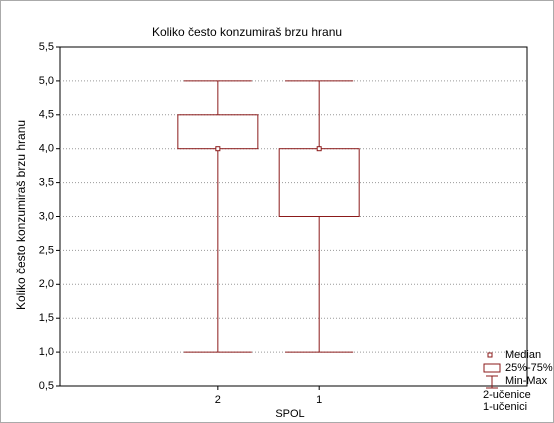 The width and height of the screenshot is (554, 423). Describe the element at coordinates (46, 81) in the screenshot. I see `y-tick-label: 5,0` at that location.